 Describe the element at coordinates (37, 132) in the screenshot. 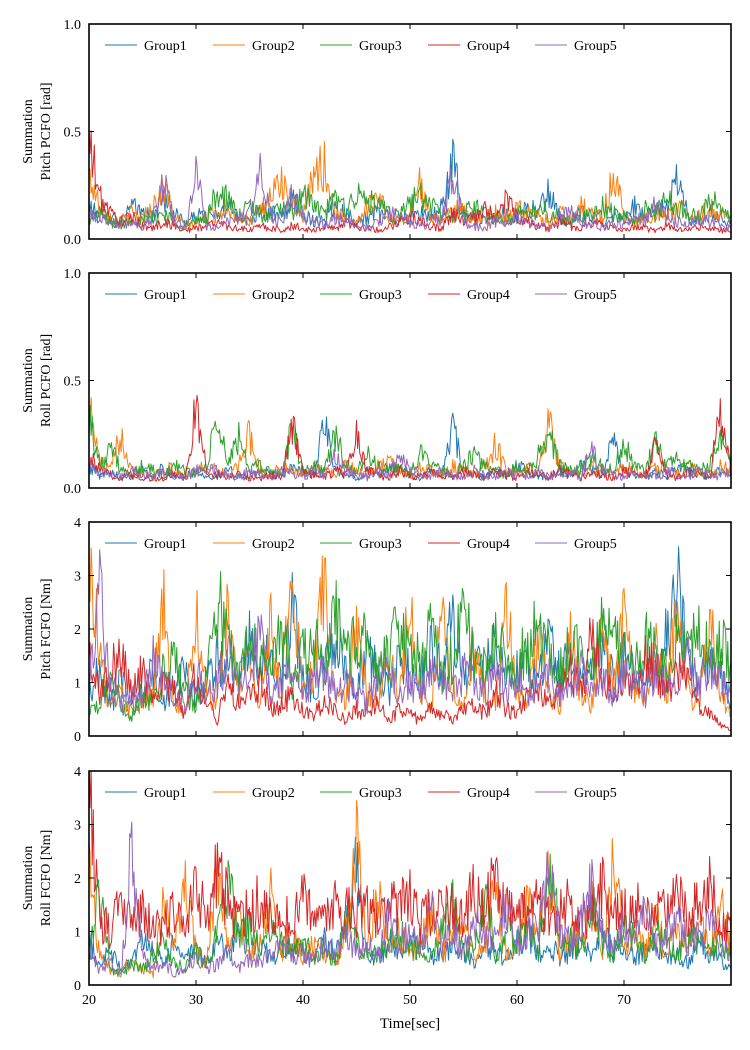

I see `y-axis-label: Summation Pitch PCFO [rad]` at that location.